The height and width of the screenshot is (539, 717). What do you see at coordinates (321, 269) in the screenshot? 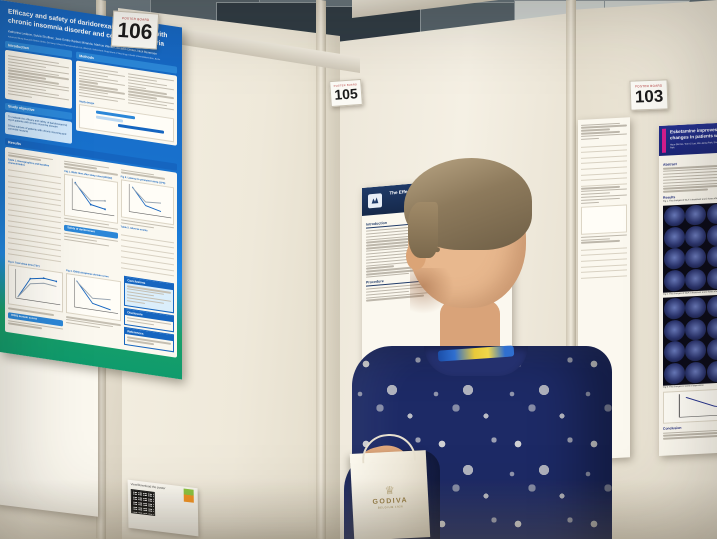
I see `board-divider` at bounding box center [321, 269].